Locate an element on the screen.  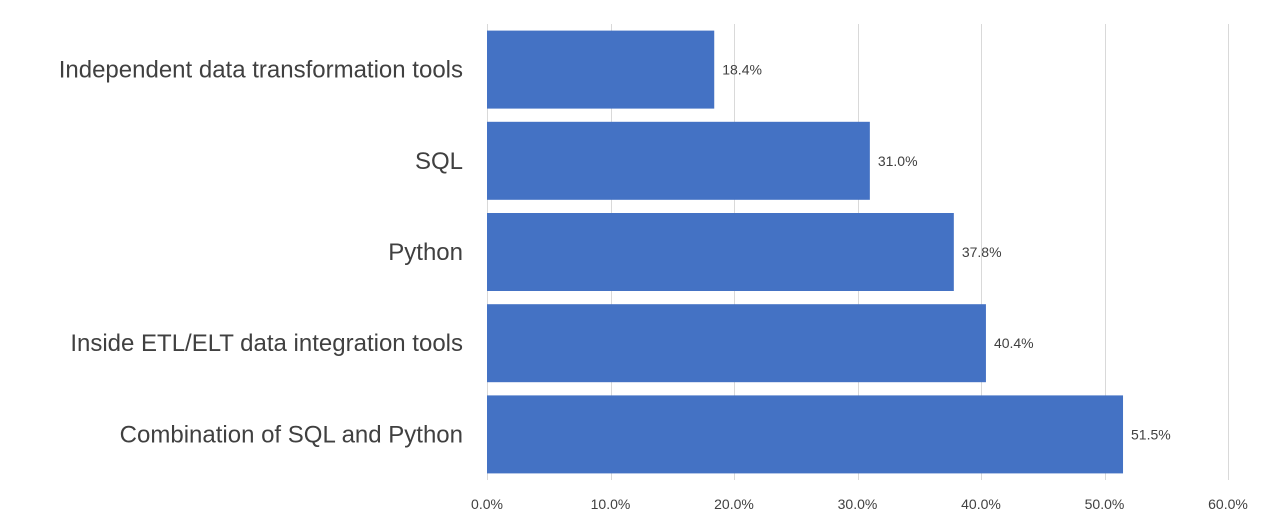
data-label: 37.8% is located at coordinates (982, 252).